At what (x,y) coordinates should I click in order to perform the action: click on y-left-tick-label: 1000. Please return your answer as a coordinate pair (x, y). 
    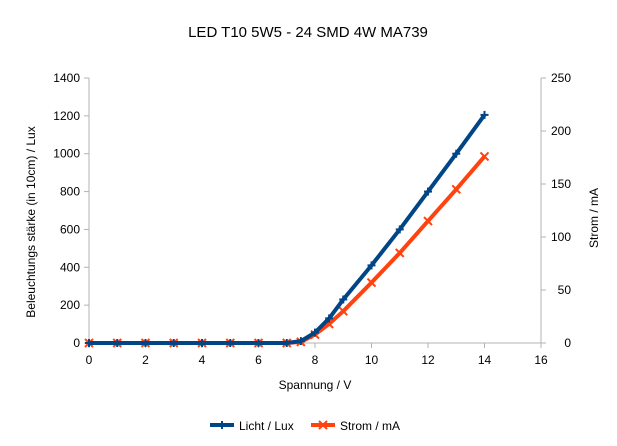
    Looking at the image, I should click on (66, 154).